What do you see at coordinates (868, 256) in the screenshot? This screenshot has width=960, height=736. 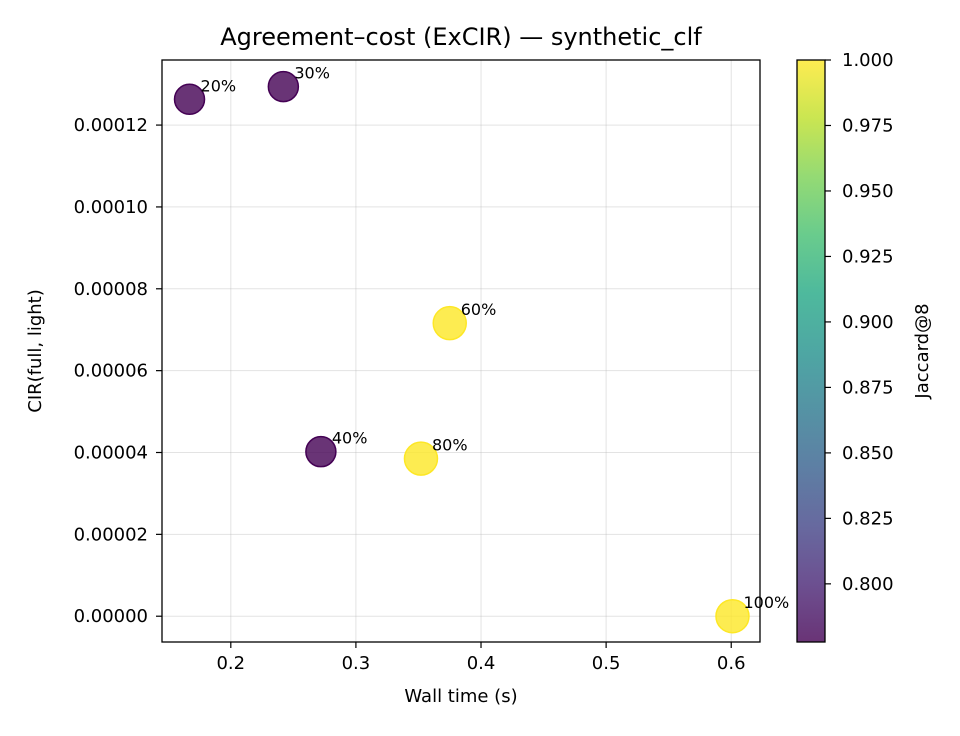 I see `colorbar-tick-label: 0.925` at bounding box center [868, 256].